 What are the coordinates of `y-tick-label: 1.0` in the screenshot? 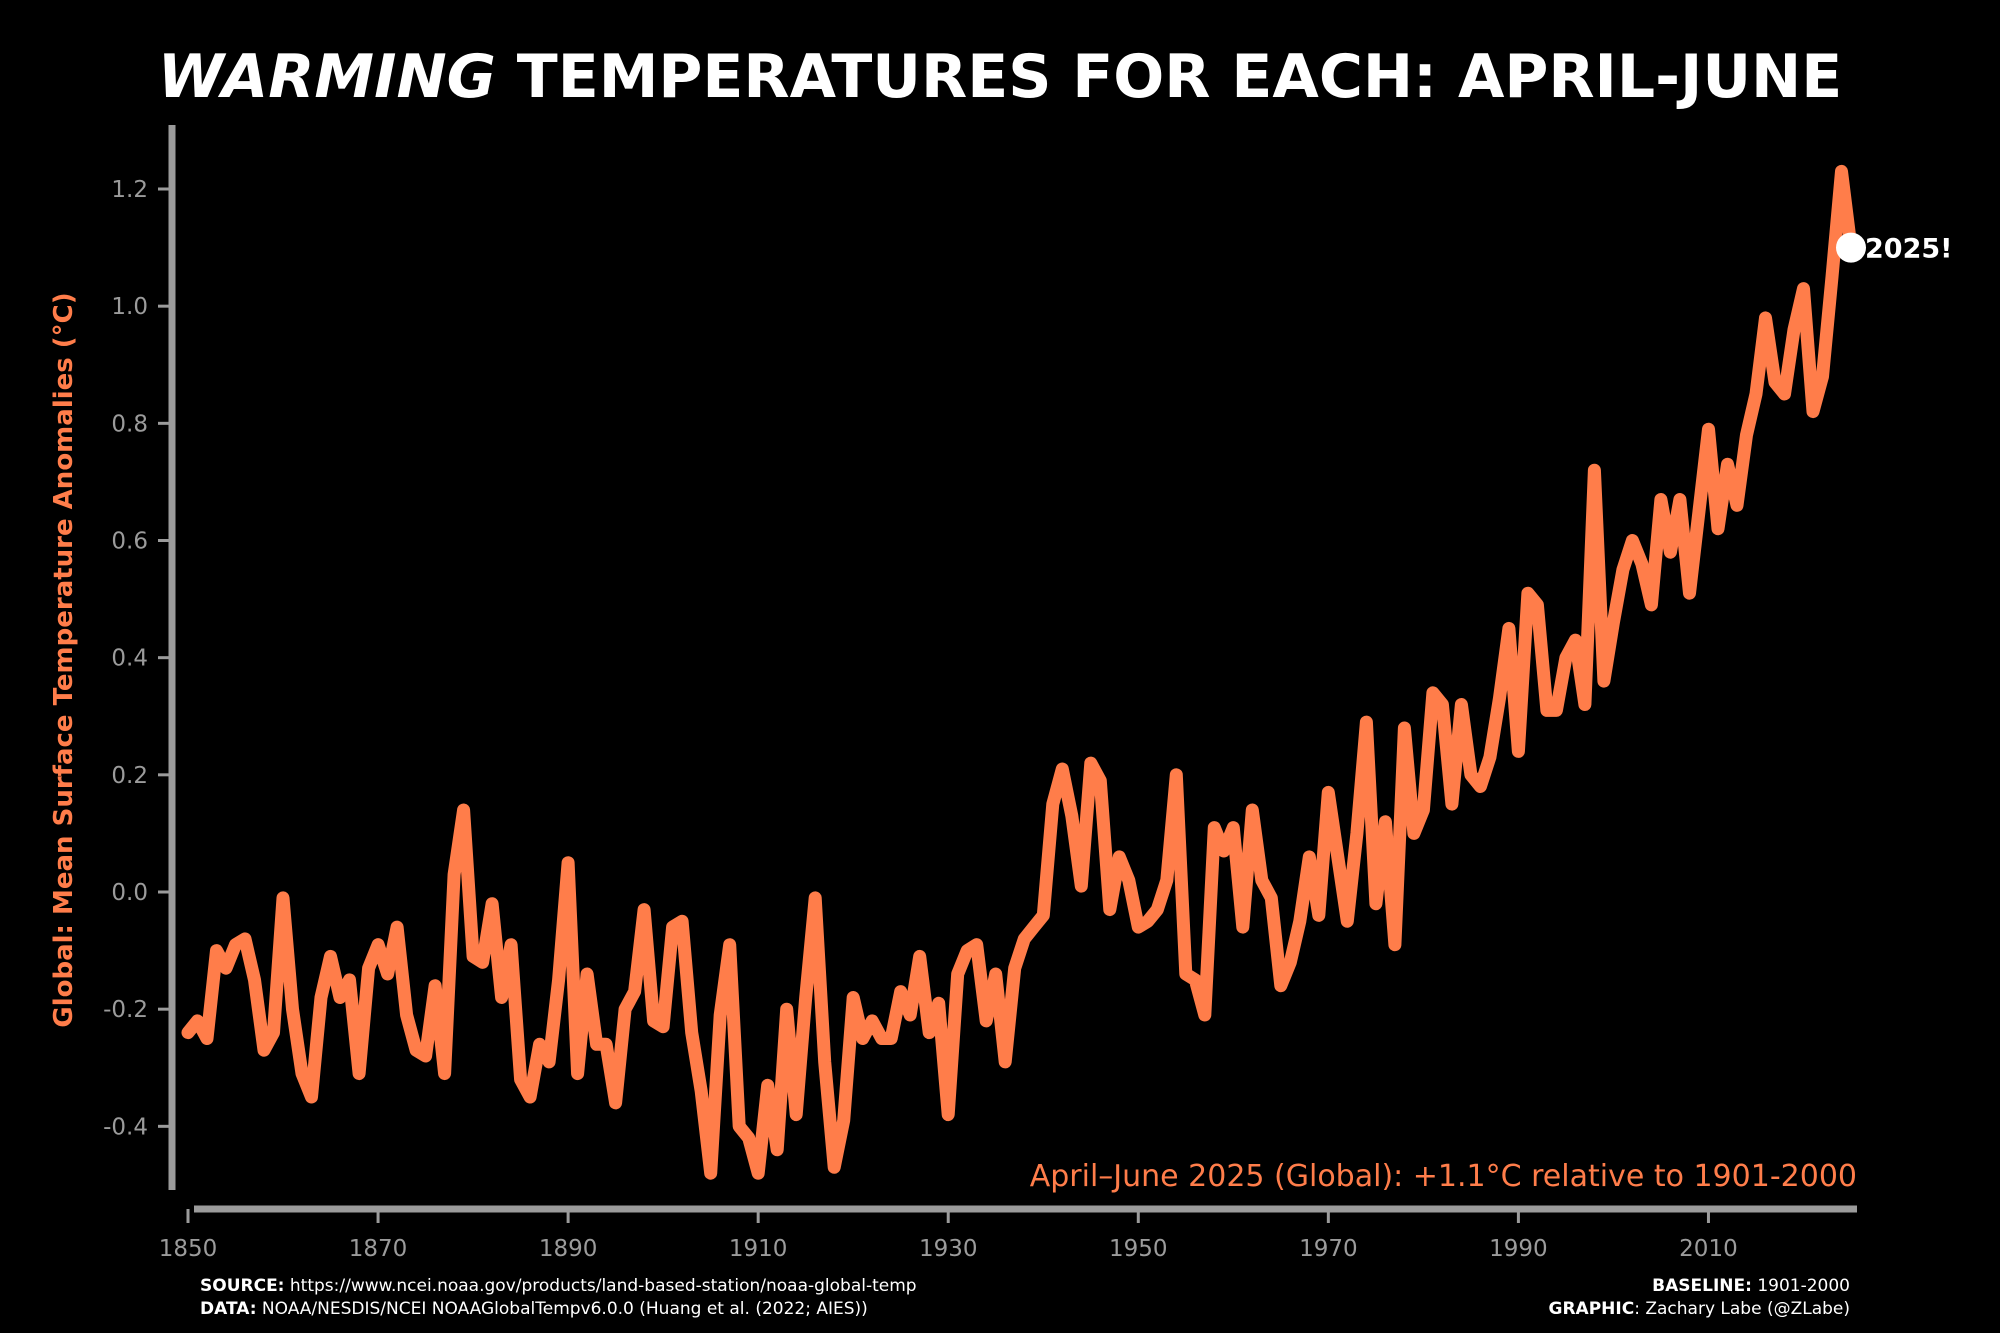 It's located at (129, 307).